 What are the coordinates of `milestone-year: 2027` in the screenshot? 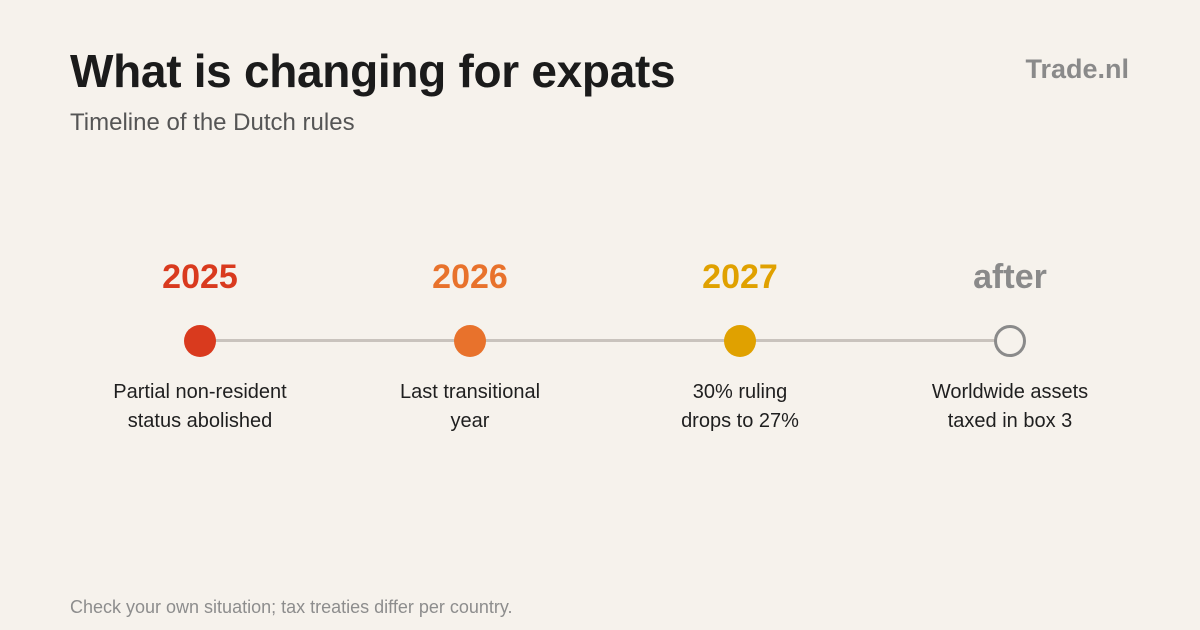 It's located at (740, 277).